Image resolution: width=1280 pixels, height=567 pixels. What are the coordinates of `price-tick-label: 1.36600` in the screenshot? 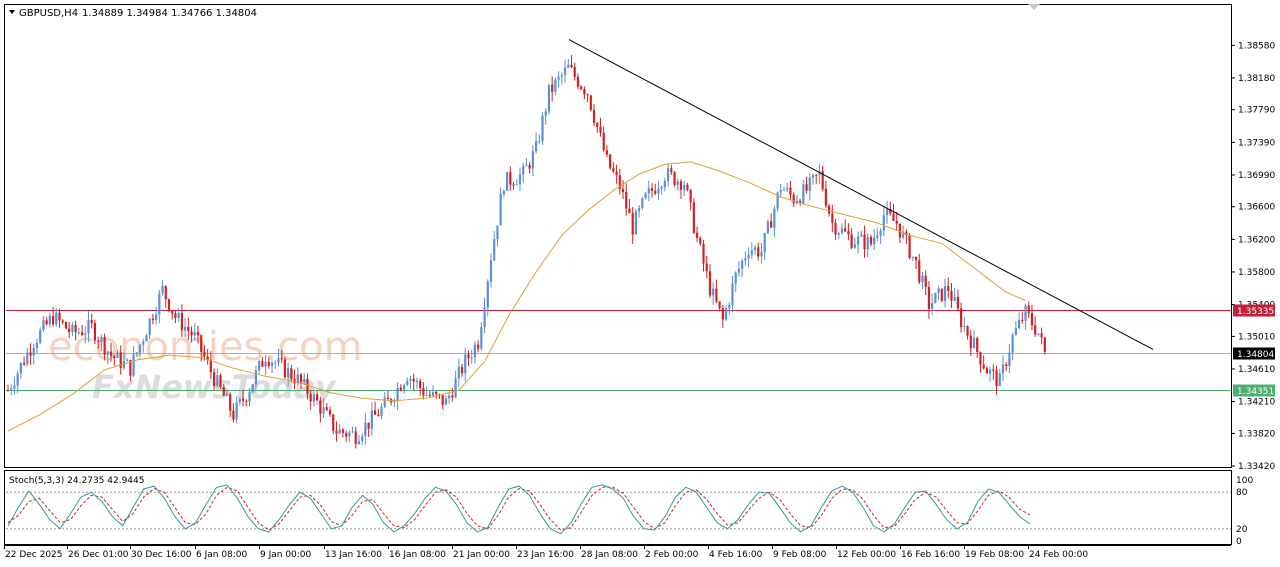 It's located at (1256, 208).